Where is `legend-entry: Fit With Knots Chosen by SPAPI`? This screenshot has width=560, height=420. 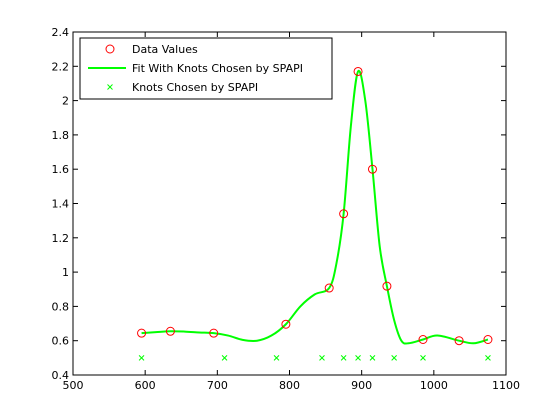 legend-entry: Fit With Knots Chosen by SPAPI is located at coordinates (195, 68).